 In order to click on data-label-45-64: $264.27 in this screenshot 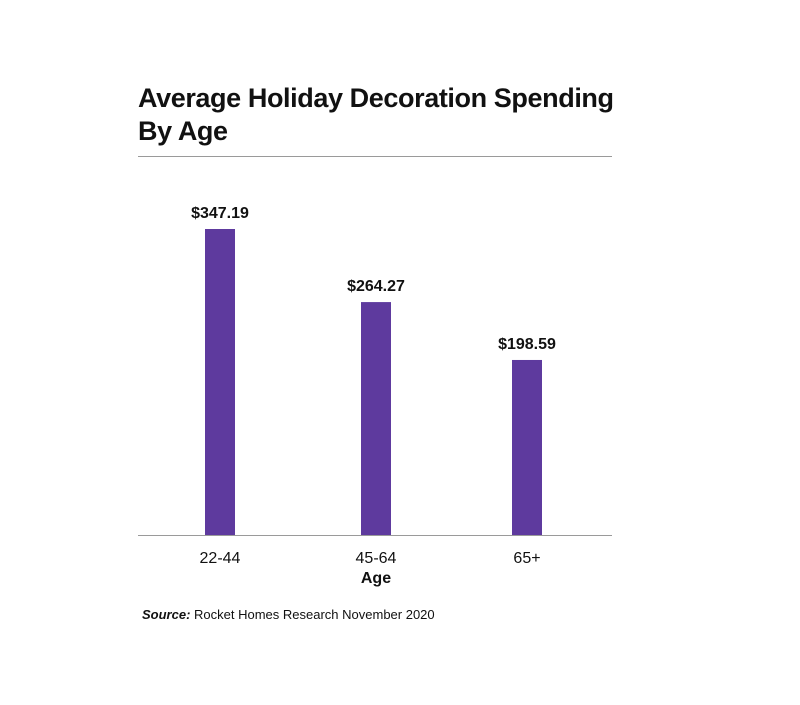, I will do `click(376, 286)`.